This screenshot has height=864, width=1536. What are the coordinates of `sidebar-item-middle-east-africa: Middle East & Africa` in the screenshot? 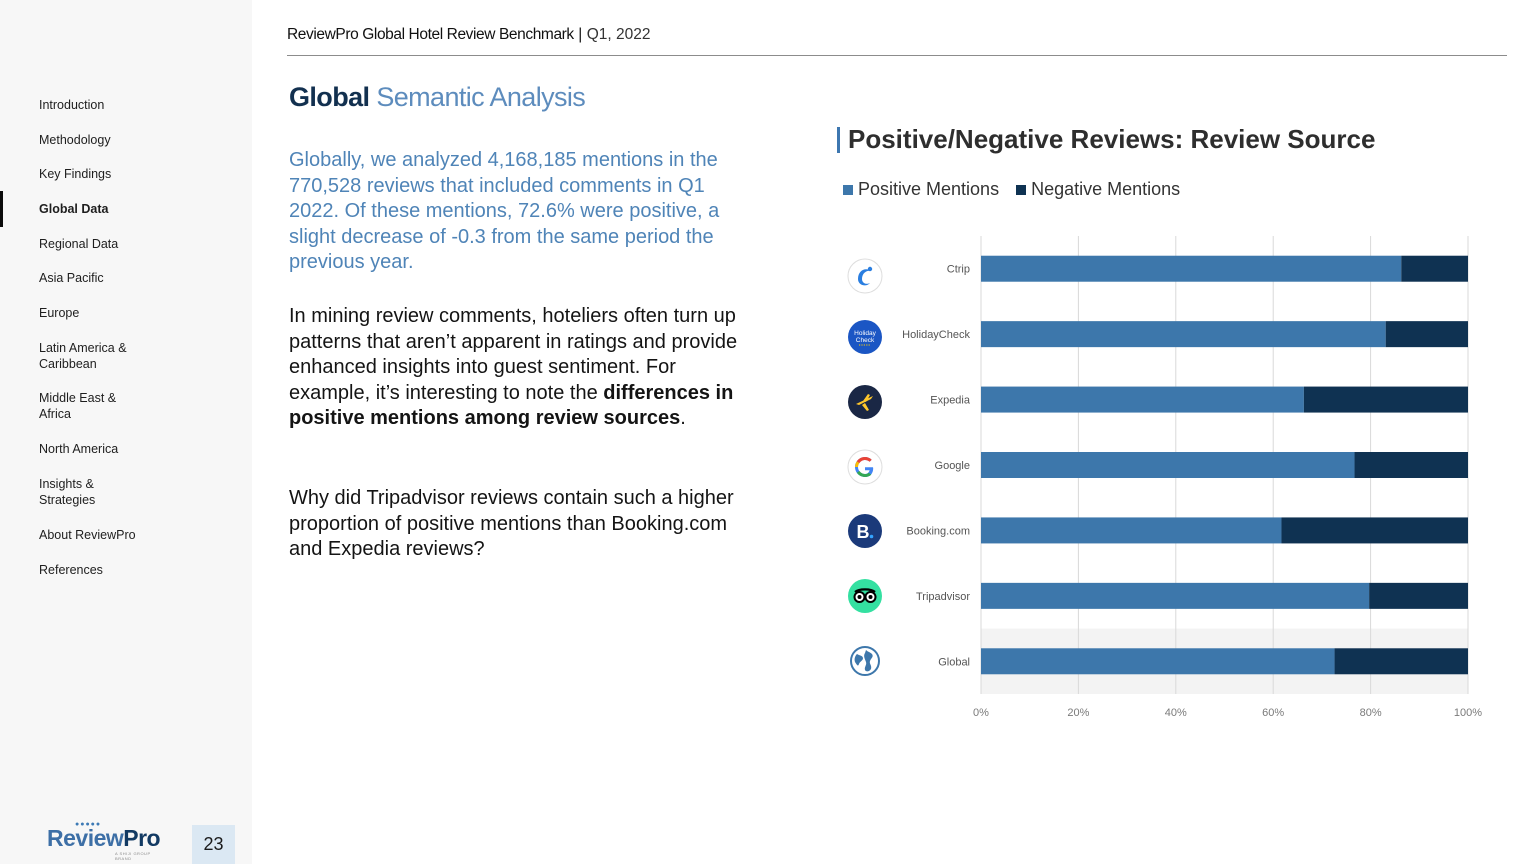 It's located at (78, 406).